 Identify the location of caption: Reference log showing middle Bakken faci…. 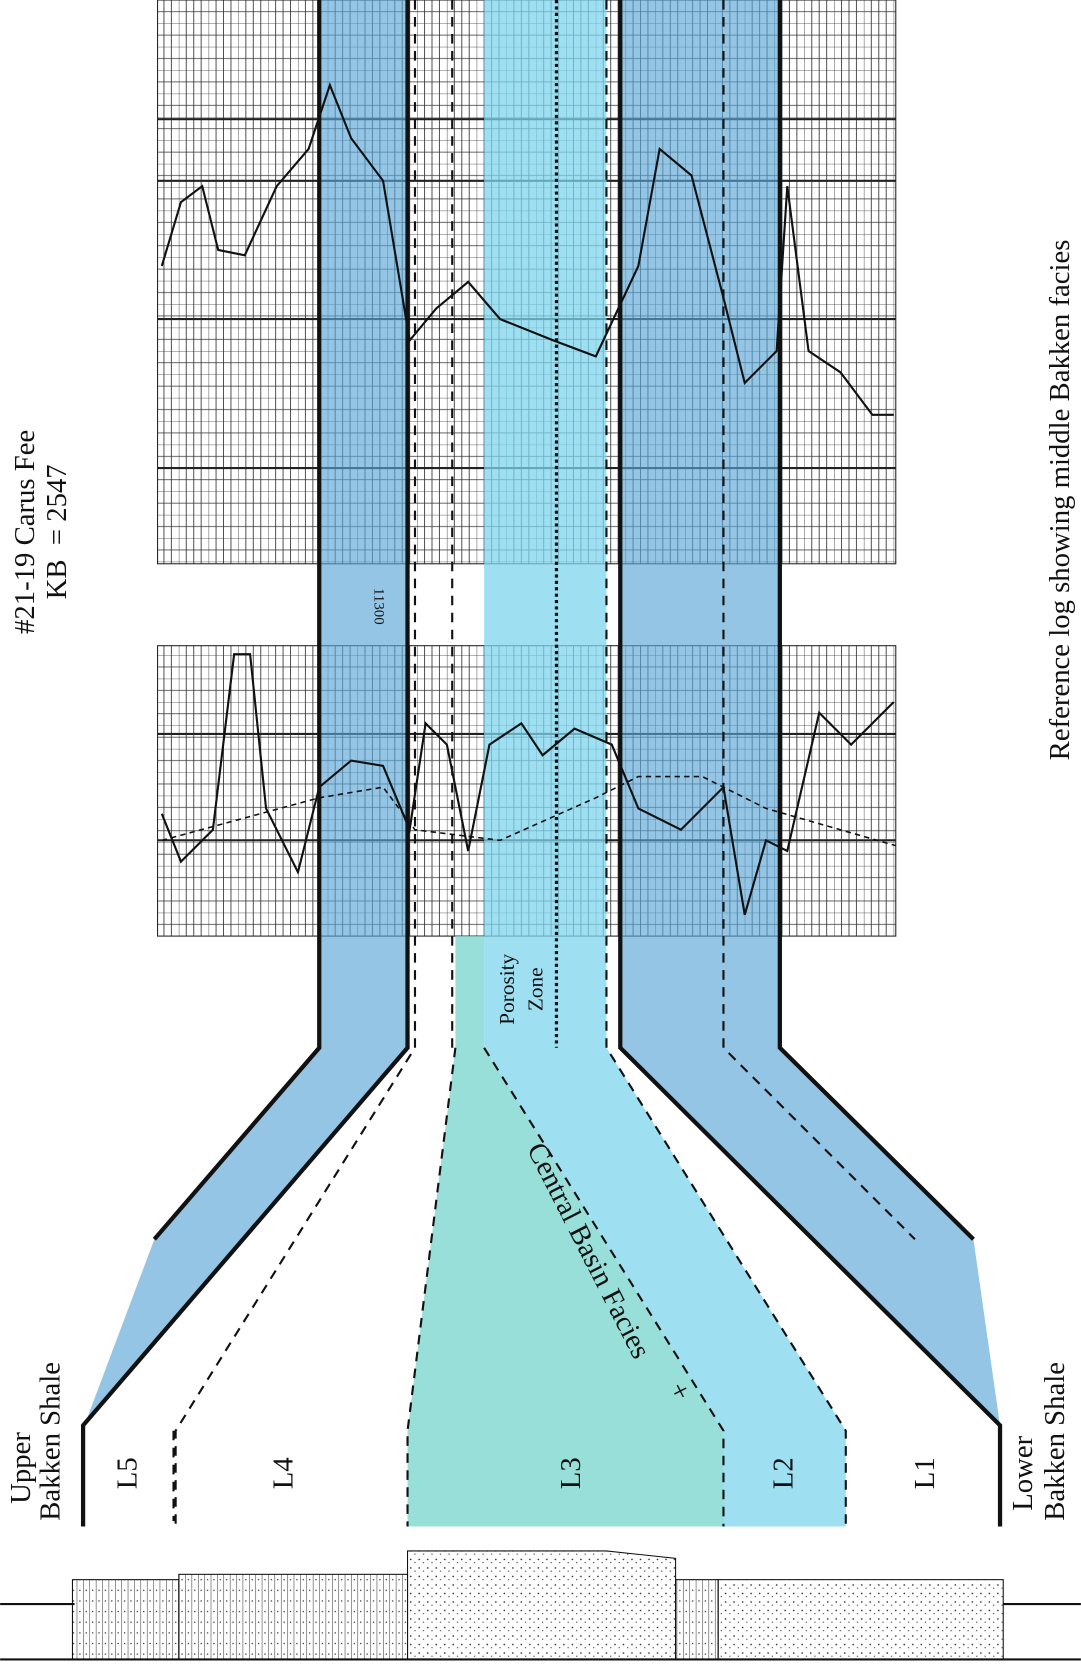
(1060, 500).